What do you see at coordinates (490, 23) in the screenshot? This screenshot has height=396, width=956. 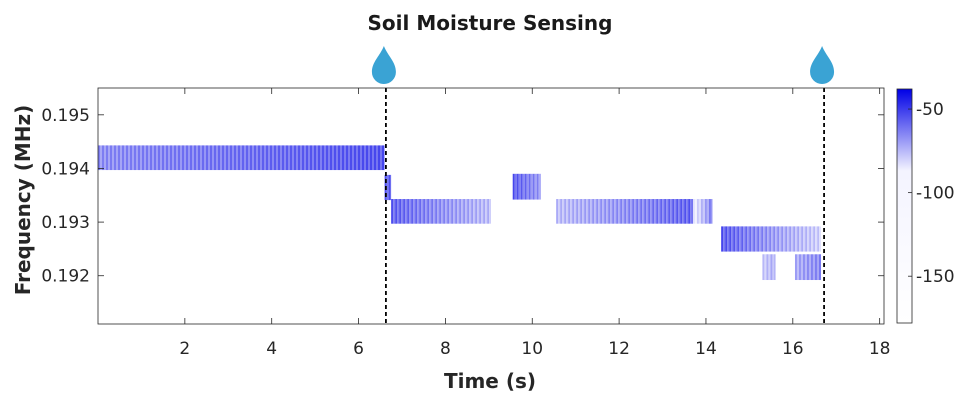 I see `chart-title: Soil Moisture Sensing` at bounding box center [490, 23].